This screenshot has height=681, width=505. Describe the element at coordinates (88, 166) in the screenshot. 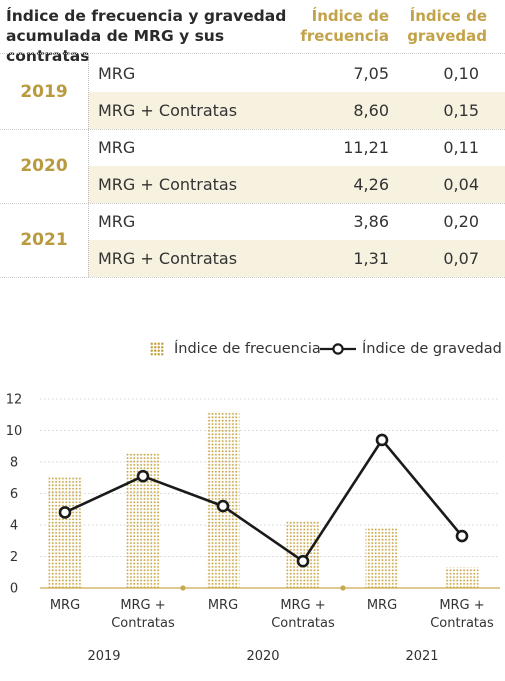

I see `year-column-divider` at that location.